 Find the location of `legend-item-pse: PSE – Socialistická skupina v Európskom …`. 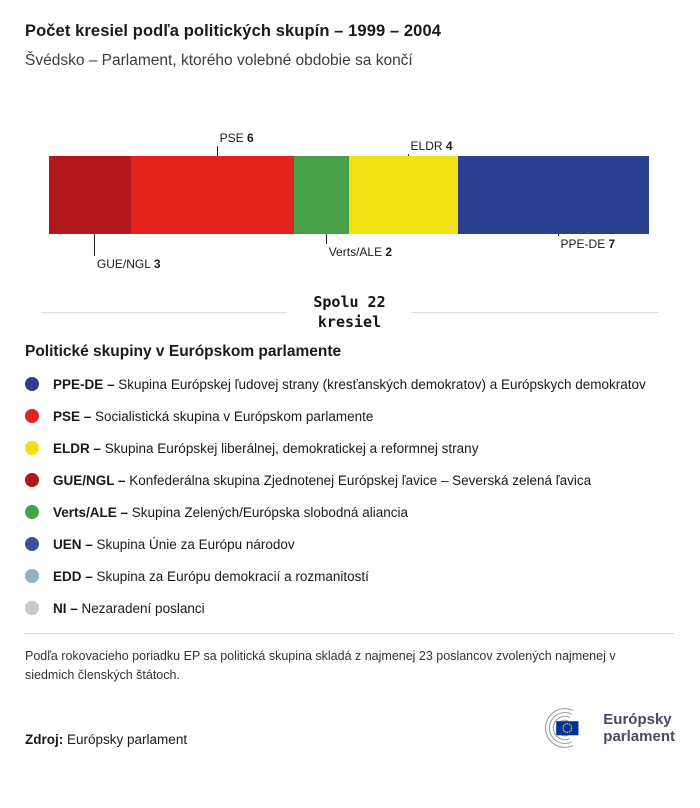

legend-item-pse: PSE – Socialistická skupina v Európskom … is located at coordinates (350, 416).